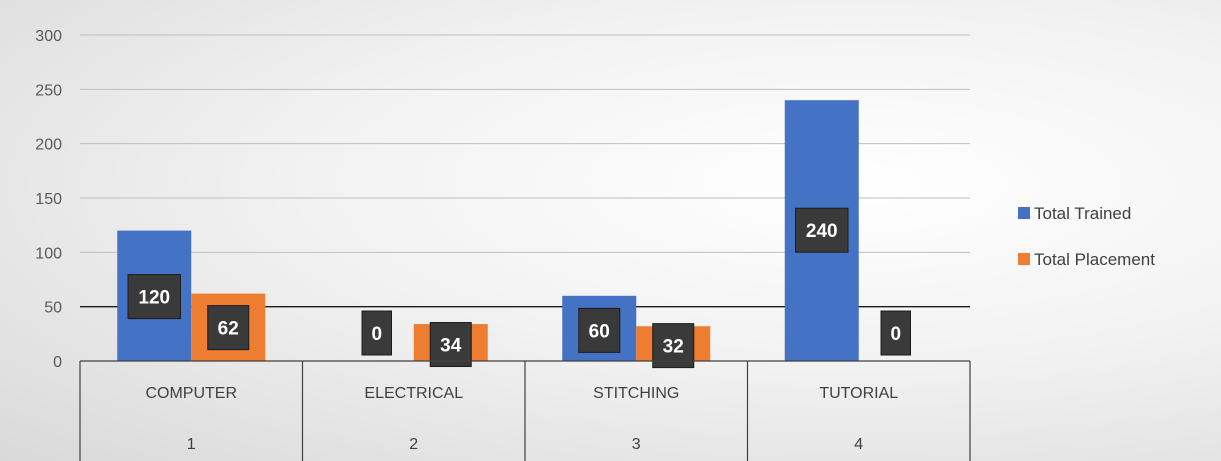  I want to click on data-label-text: 32, so click(673, 347).